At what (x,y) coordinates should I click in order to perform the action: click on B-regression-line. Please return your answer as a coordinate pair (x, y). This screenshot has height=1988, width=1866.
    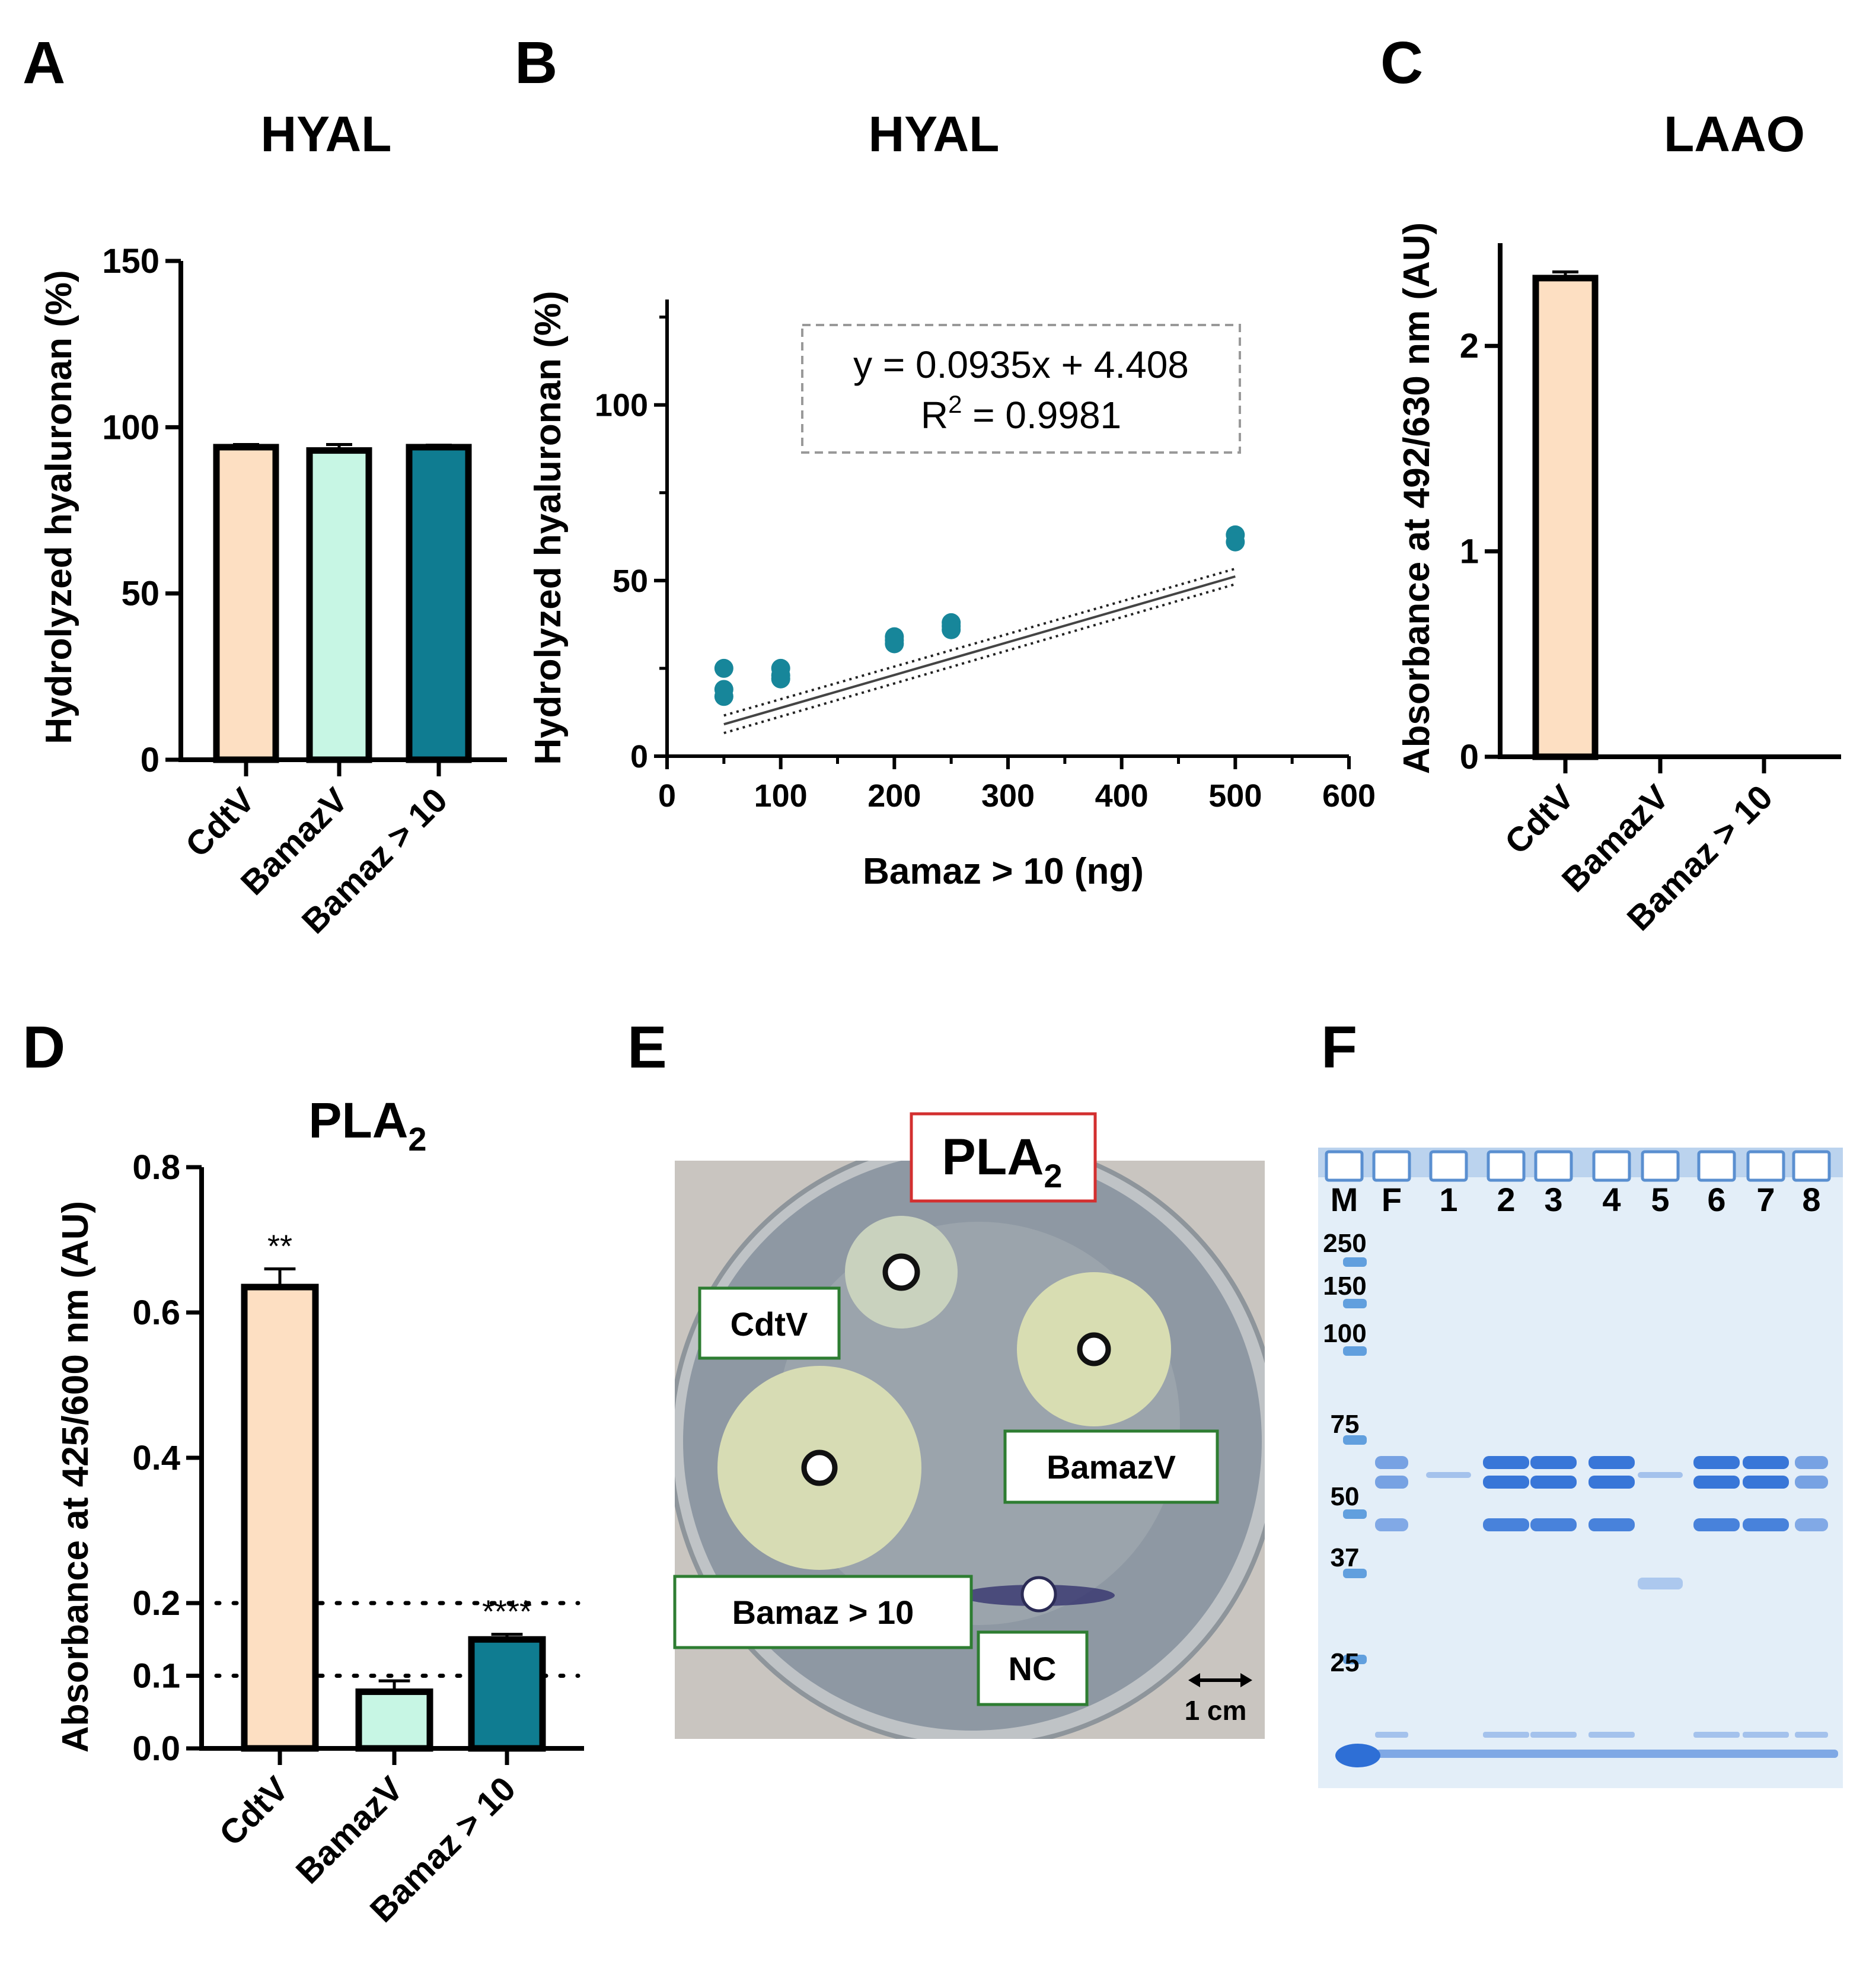
    Looking at the image, I should click on (979, 651).